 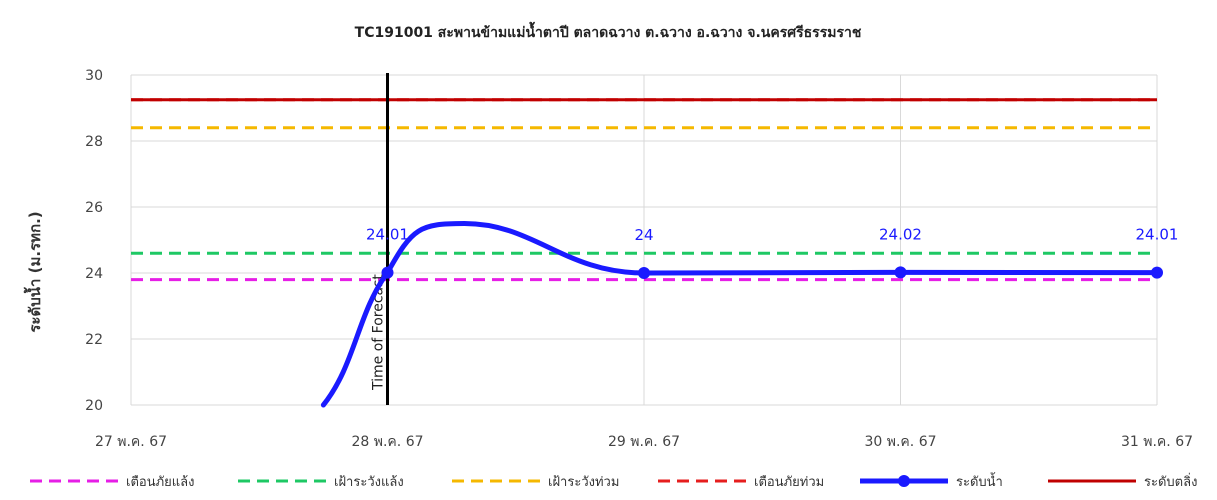 I want to click on y-tick-label: 20, so click(x=94, y=406).